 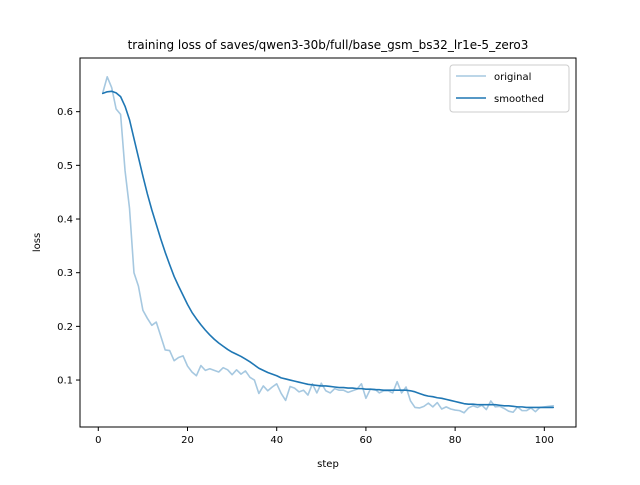 What do you see at coordinates (328, 464) in the screenshot?
I see `x-axis-label: step` at bounding box center [328, 464].